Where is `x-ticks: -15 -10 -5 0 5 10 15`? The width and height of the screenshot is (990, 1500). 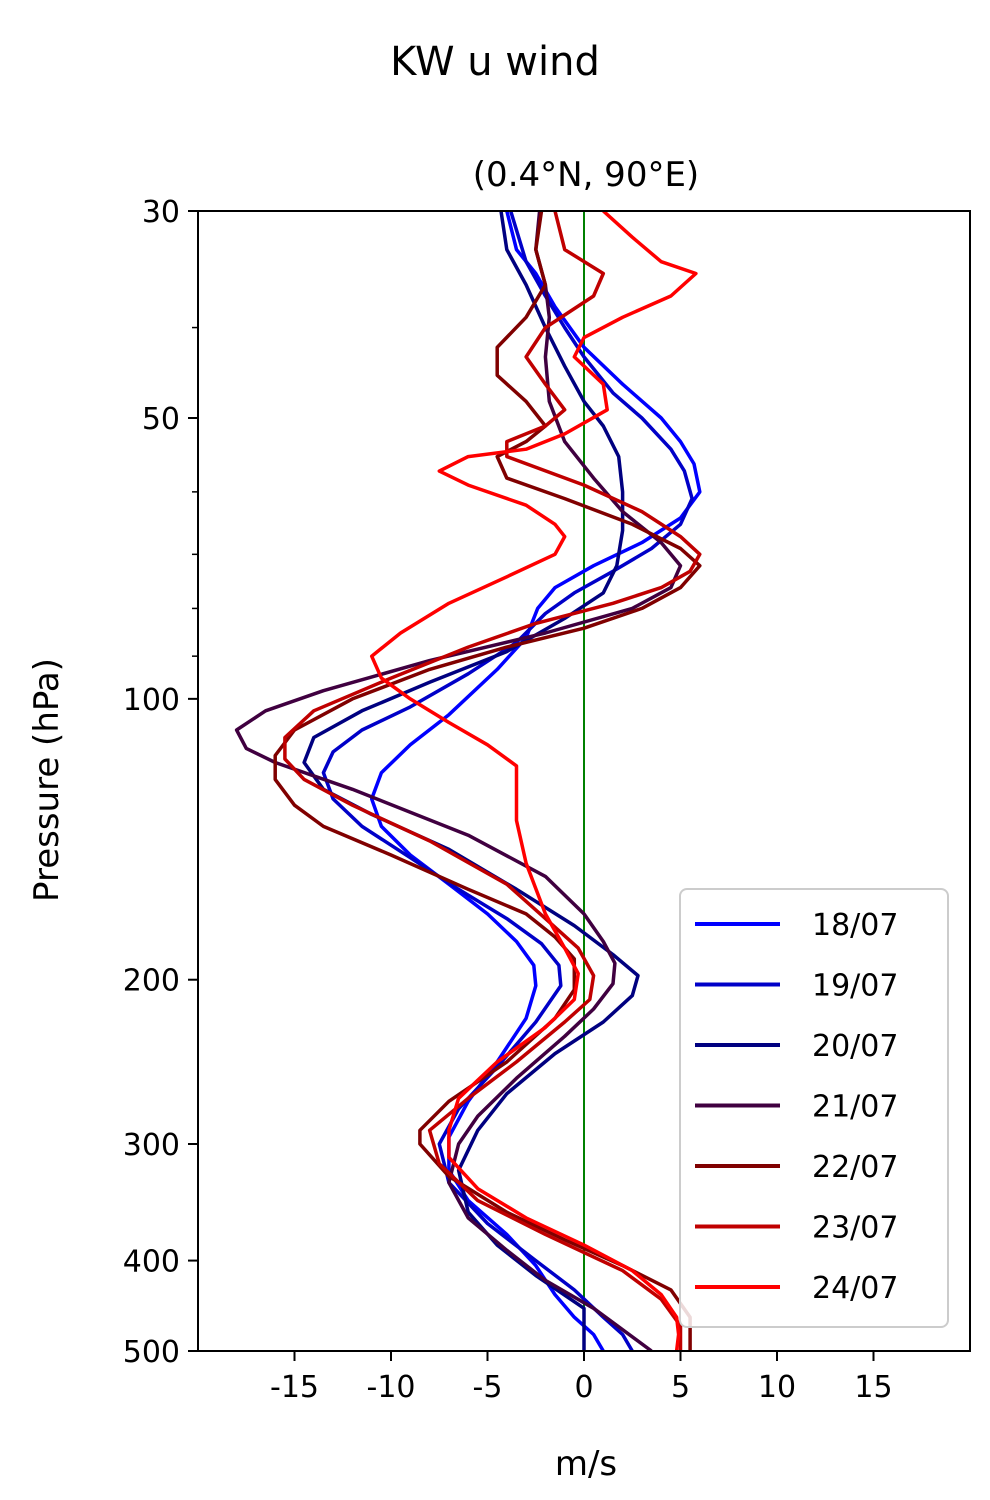 x-ticks: -15 -10 -5 0 5 10 15 is located at coordinates (581, 1378).